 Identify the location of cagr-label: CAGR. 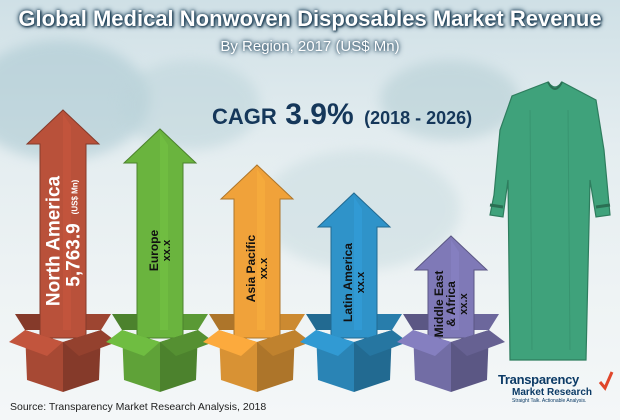
(244, 116).